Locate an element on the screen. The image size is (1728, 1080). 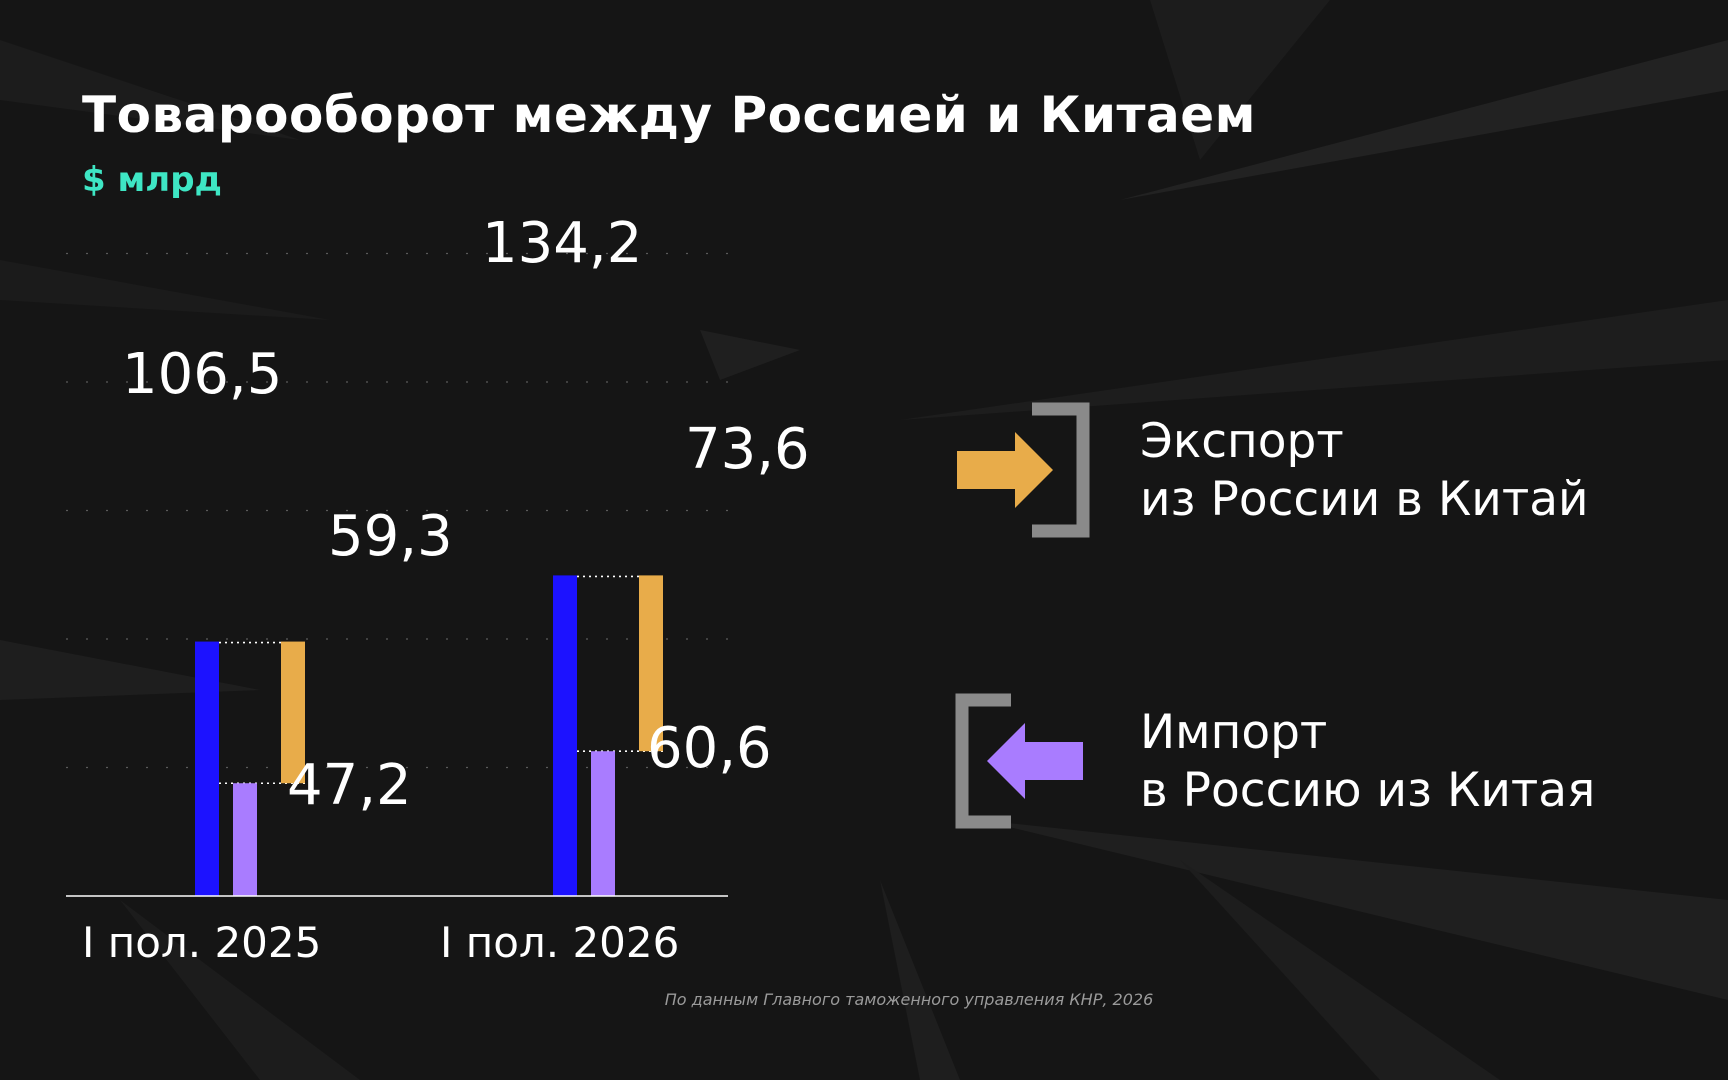
chart-title: Товарооборот между Россией и Китаем is located at coordinates (669, 115).